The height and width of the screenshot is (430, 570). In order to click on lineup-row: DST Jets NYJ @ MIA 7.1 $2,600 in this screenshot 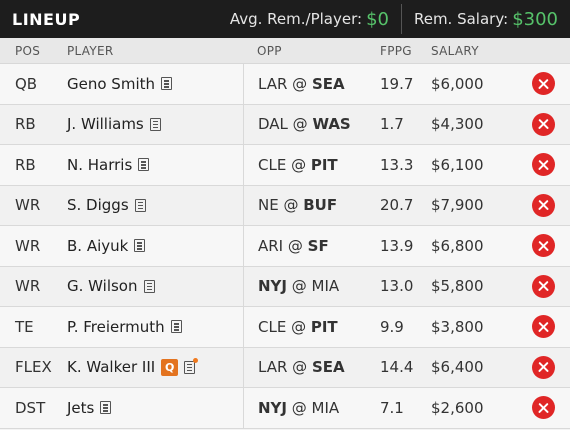, I will do `click(285, 408)`.